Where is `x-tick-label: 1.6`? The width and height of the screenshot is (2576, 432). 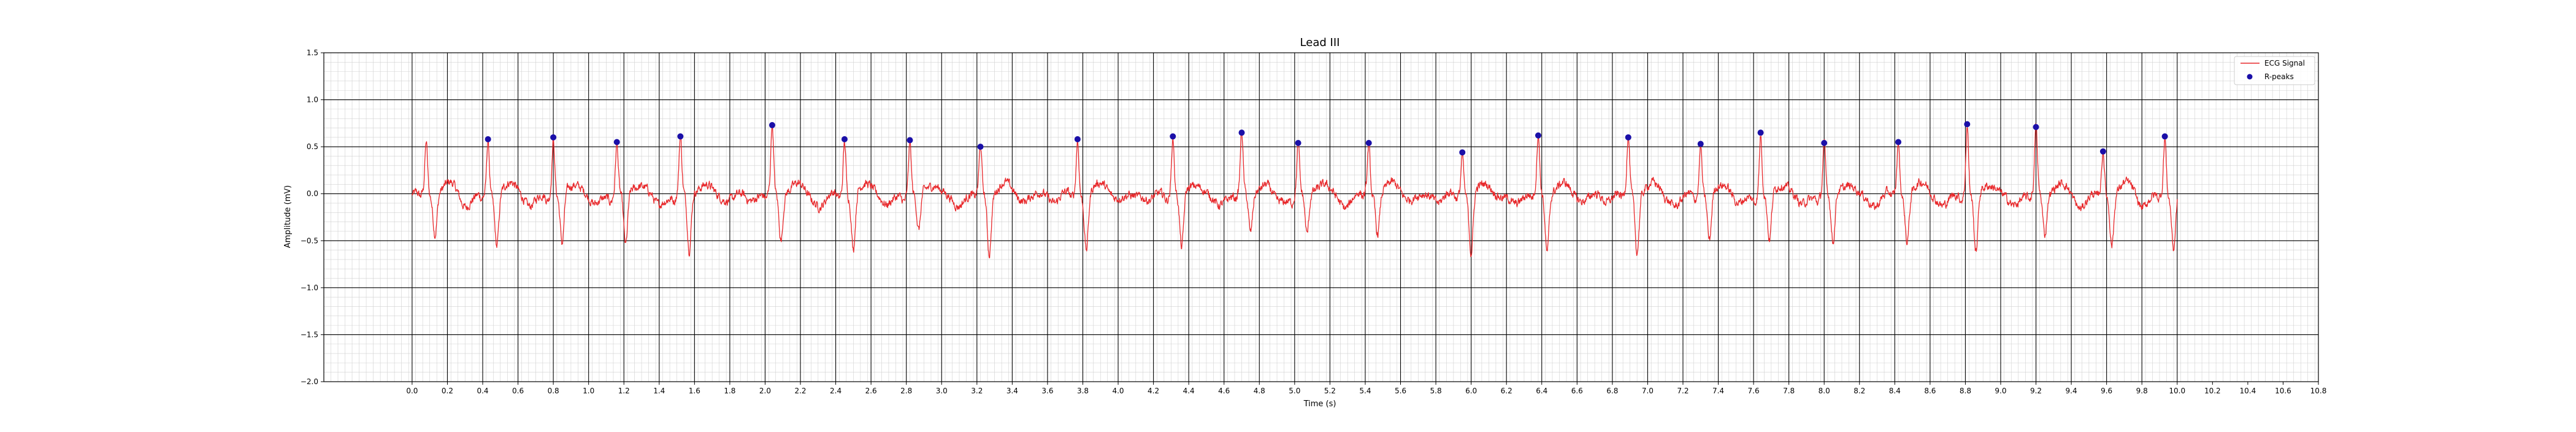
x-tick-label: 1.6 is located at coordinates (694, 391).